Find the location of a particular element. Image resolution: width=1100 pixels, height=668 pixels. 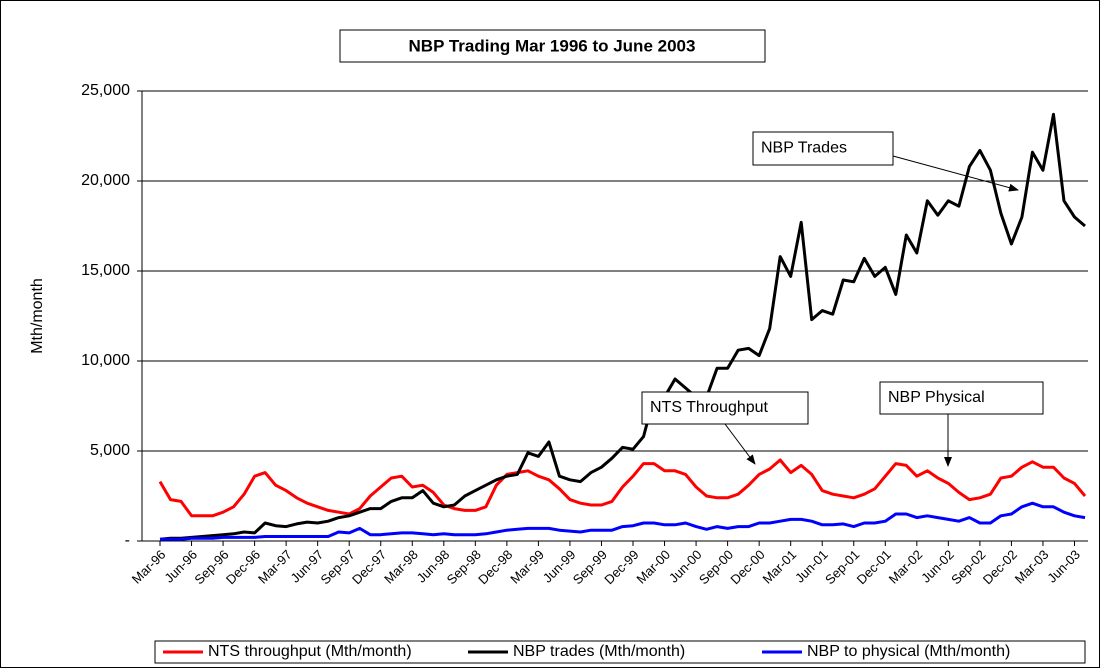

legend is located at coordinates (620, 652).